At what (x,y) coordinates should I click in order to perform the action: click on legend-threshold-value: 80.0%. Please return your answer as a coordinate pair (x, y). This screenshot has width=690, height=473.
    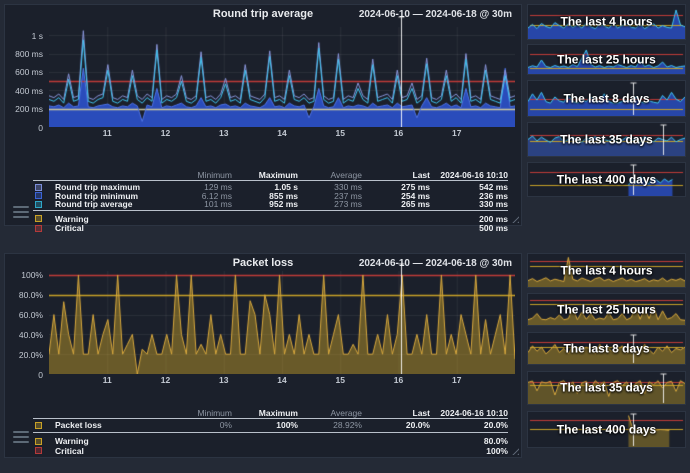
    Looking at the image, I should click on (495, 441).